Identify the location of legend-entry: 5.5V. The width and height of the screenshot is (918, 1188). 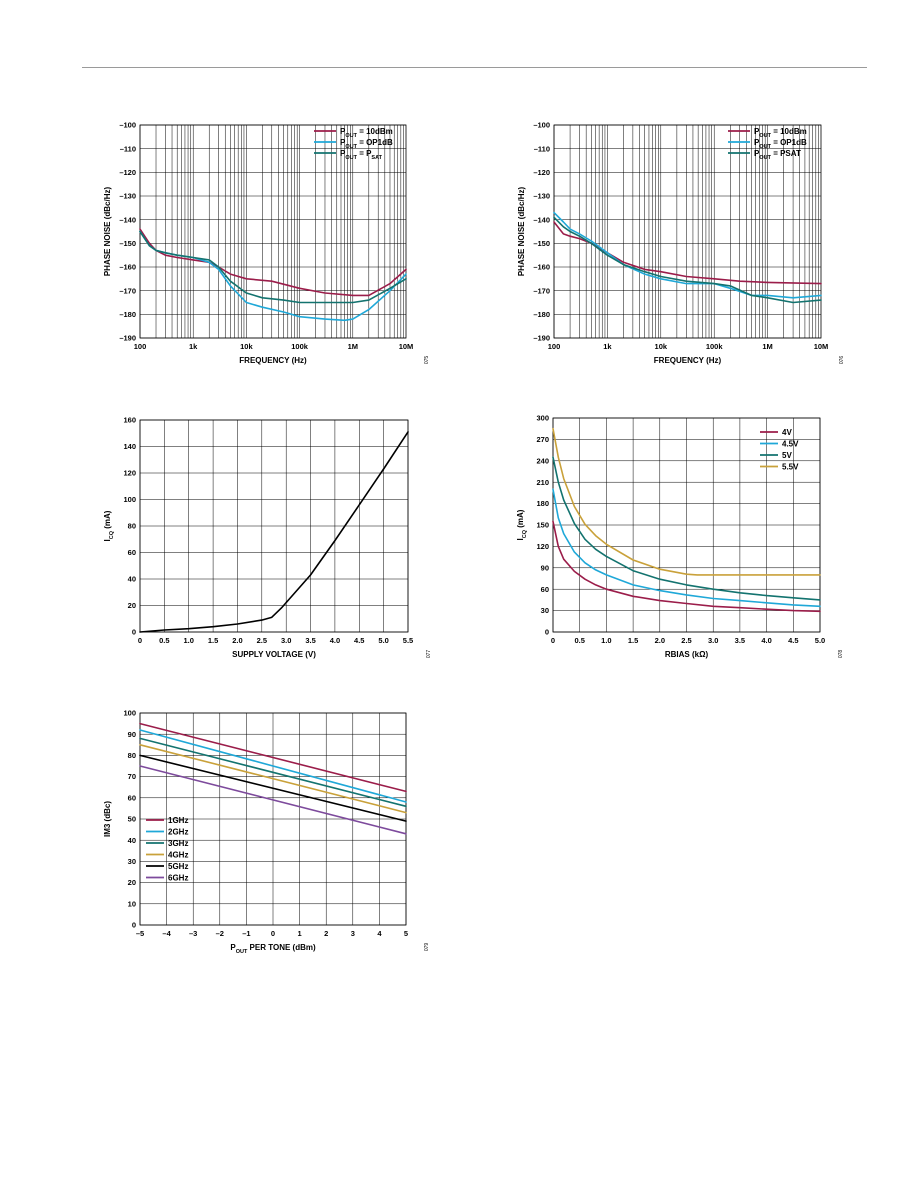
(790, 467).